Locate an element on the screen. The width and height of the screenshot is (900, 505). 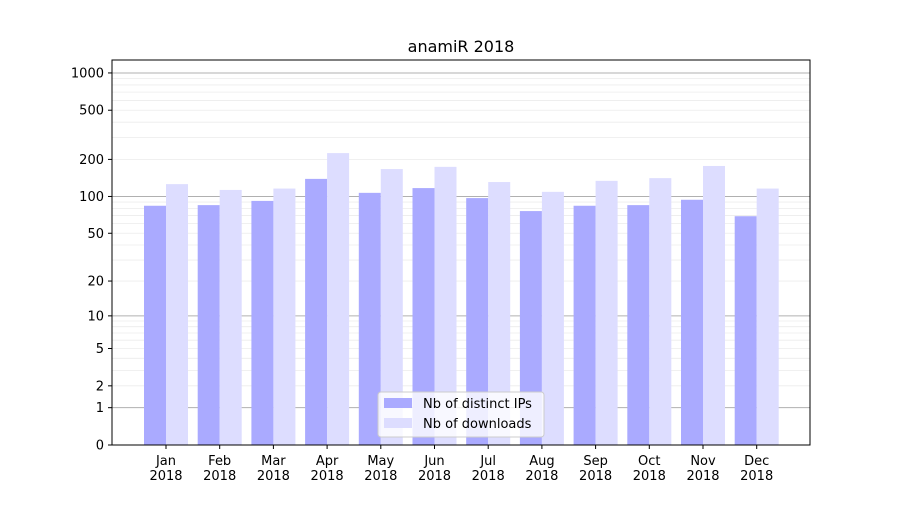
legend-box is located at coordinates (461, 414).